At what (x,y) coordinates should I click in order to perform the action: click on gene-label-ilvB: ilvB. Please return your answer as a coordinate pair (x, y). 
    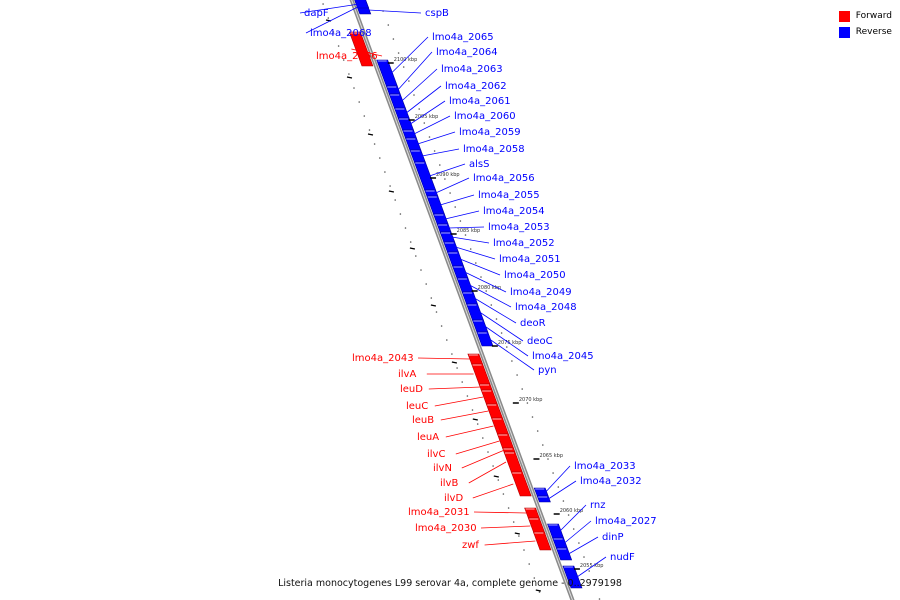
    Looking at the image, I should click on (449, 483).